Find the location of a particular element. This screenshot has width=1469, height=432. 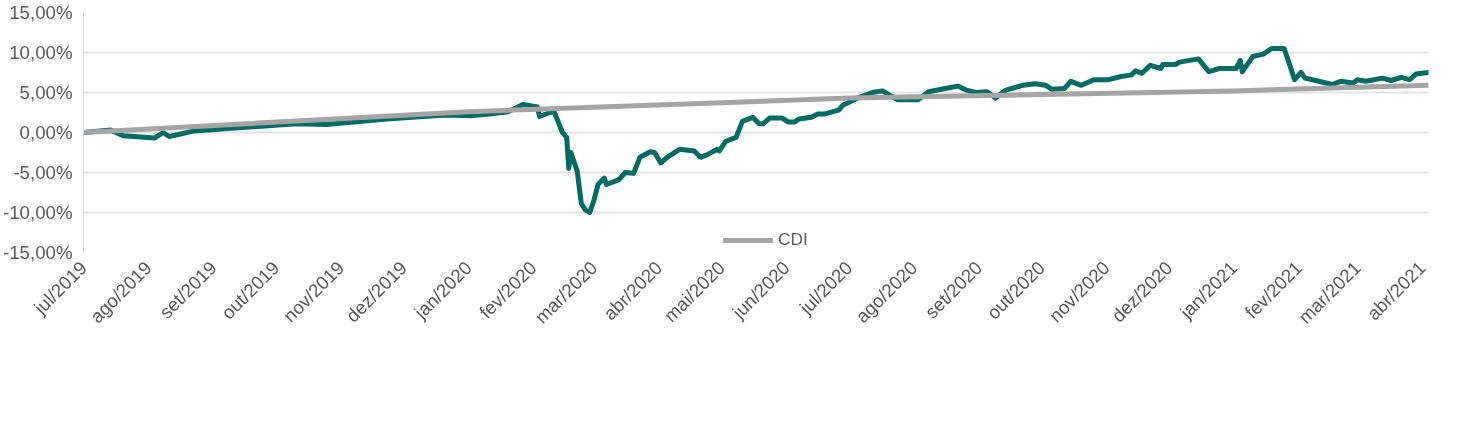

y-tick-label: 0,00% is located at coordinates (46, 132).